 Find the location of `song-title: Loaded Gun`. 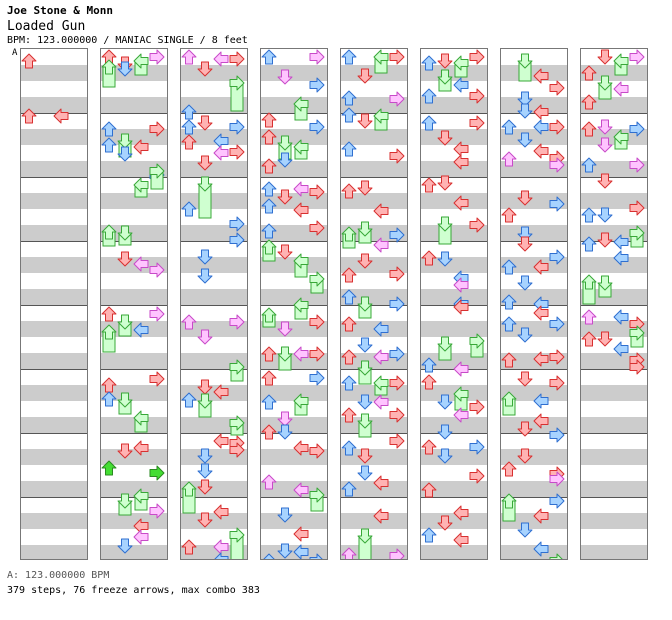

song-title: Loaded Gun is located at coordinates (46, 26).